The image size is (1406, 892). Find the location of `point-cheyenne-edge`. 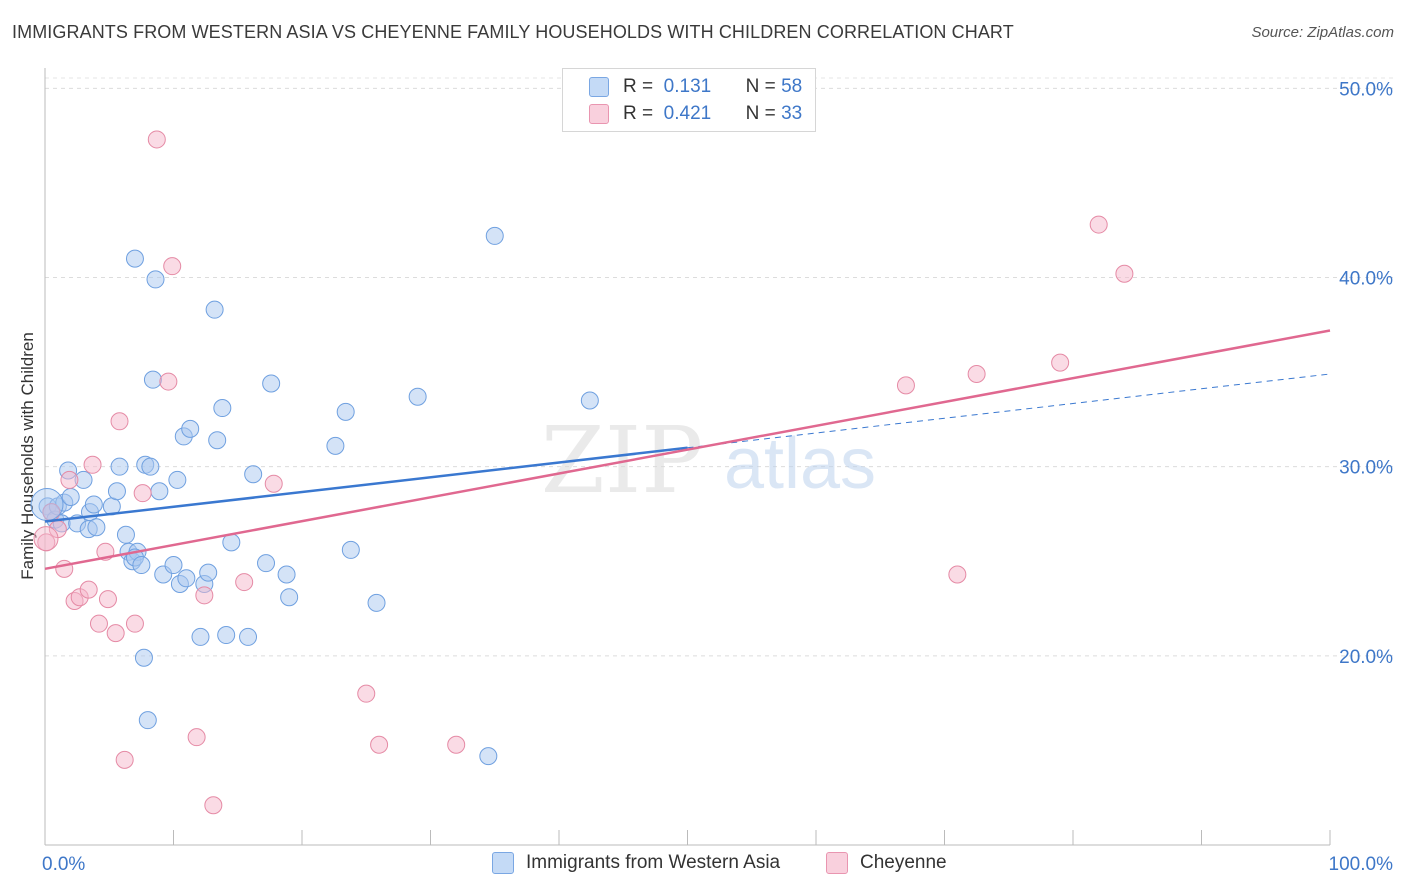

point-cheyenne-edge is located at coordinates (46, 539).